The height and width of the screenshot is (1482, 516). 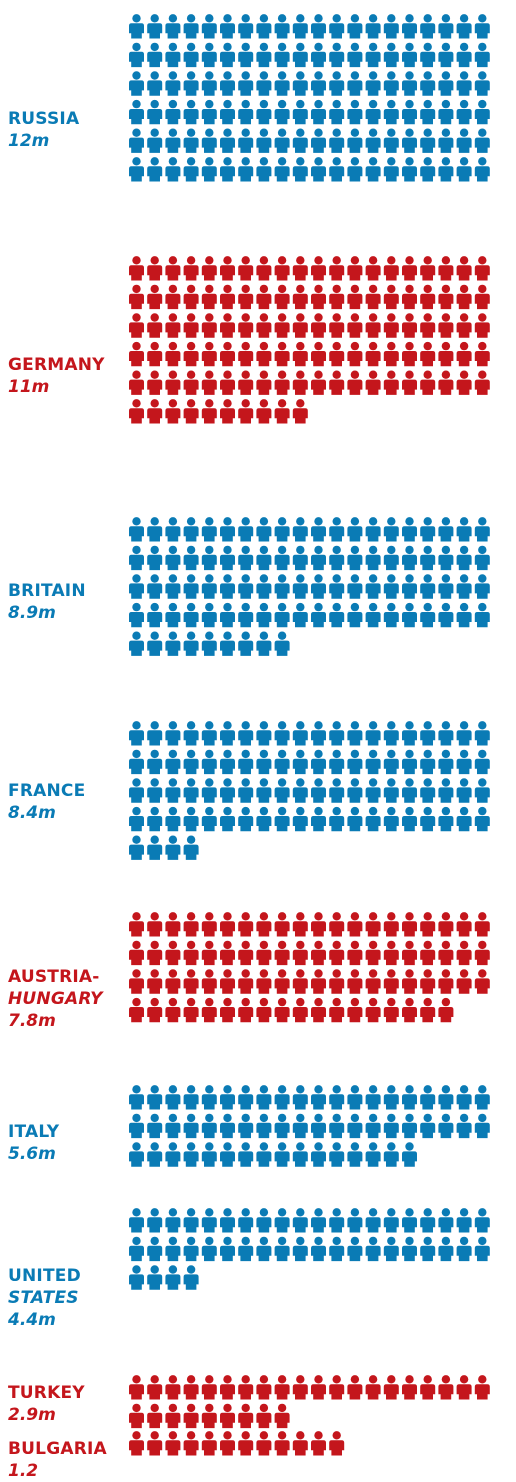 I want to click on country-value: 2.9m, so click(x=46, y=1415).